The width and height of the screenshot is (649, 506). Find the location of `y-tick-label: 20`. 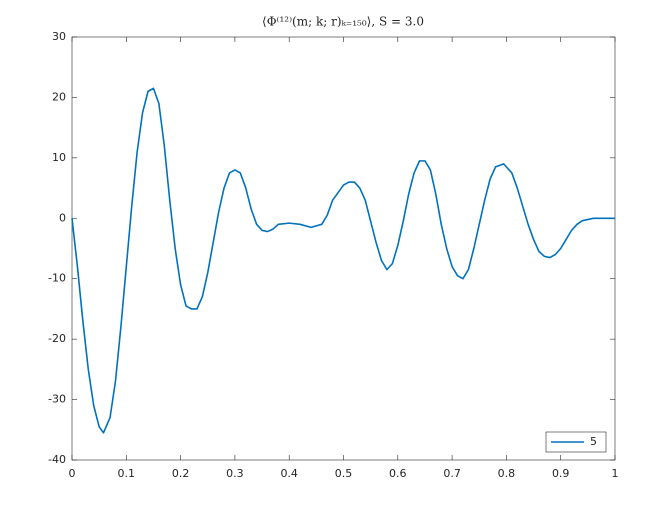

y-tick-label: 20 is located at coordinates (59, 96).